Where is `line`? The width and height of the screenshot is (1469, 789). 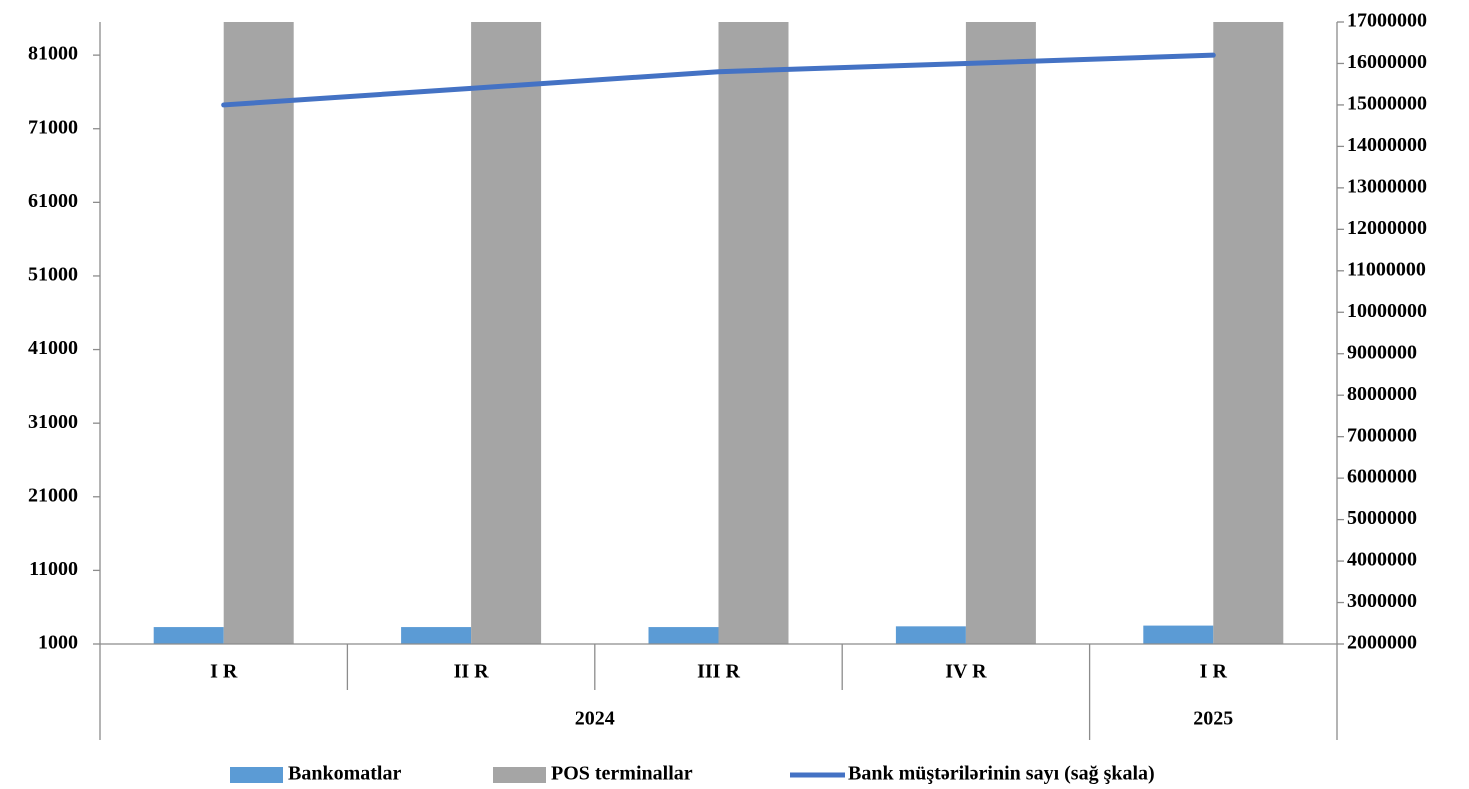
line is located at coordinates (718, 80).